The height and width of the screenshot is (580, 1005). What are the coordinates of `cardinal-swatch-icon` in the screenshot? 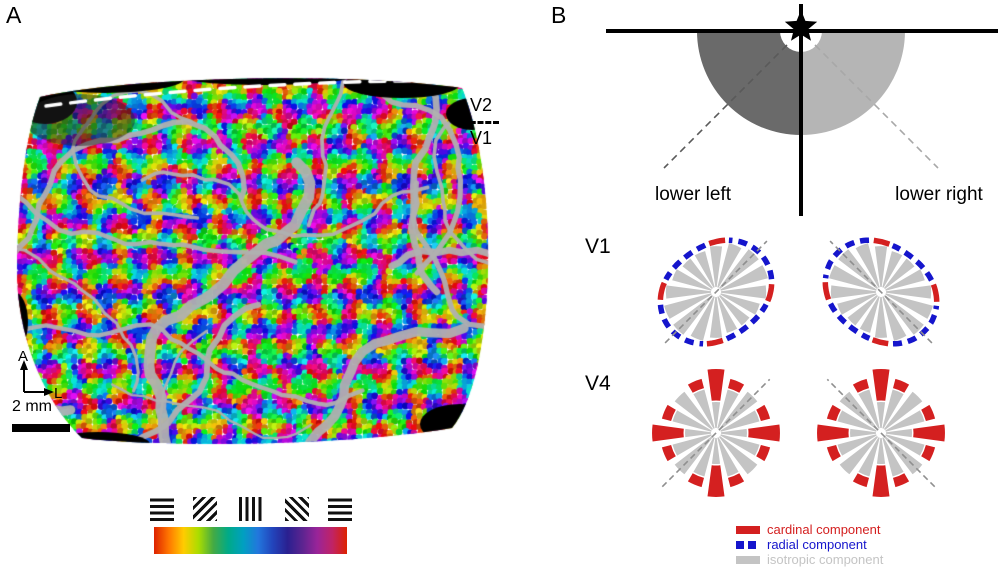 It's located at (748, 529).